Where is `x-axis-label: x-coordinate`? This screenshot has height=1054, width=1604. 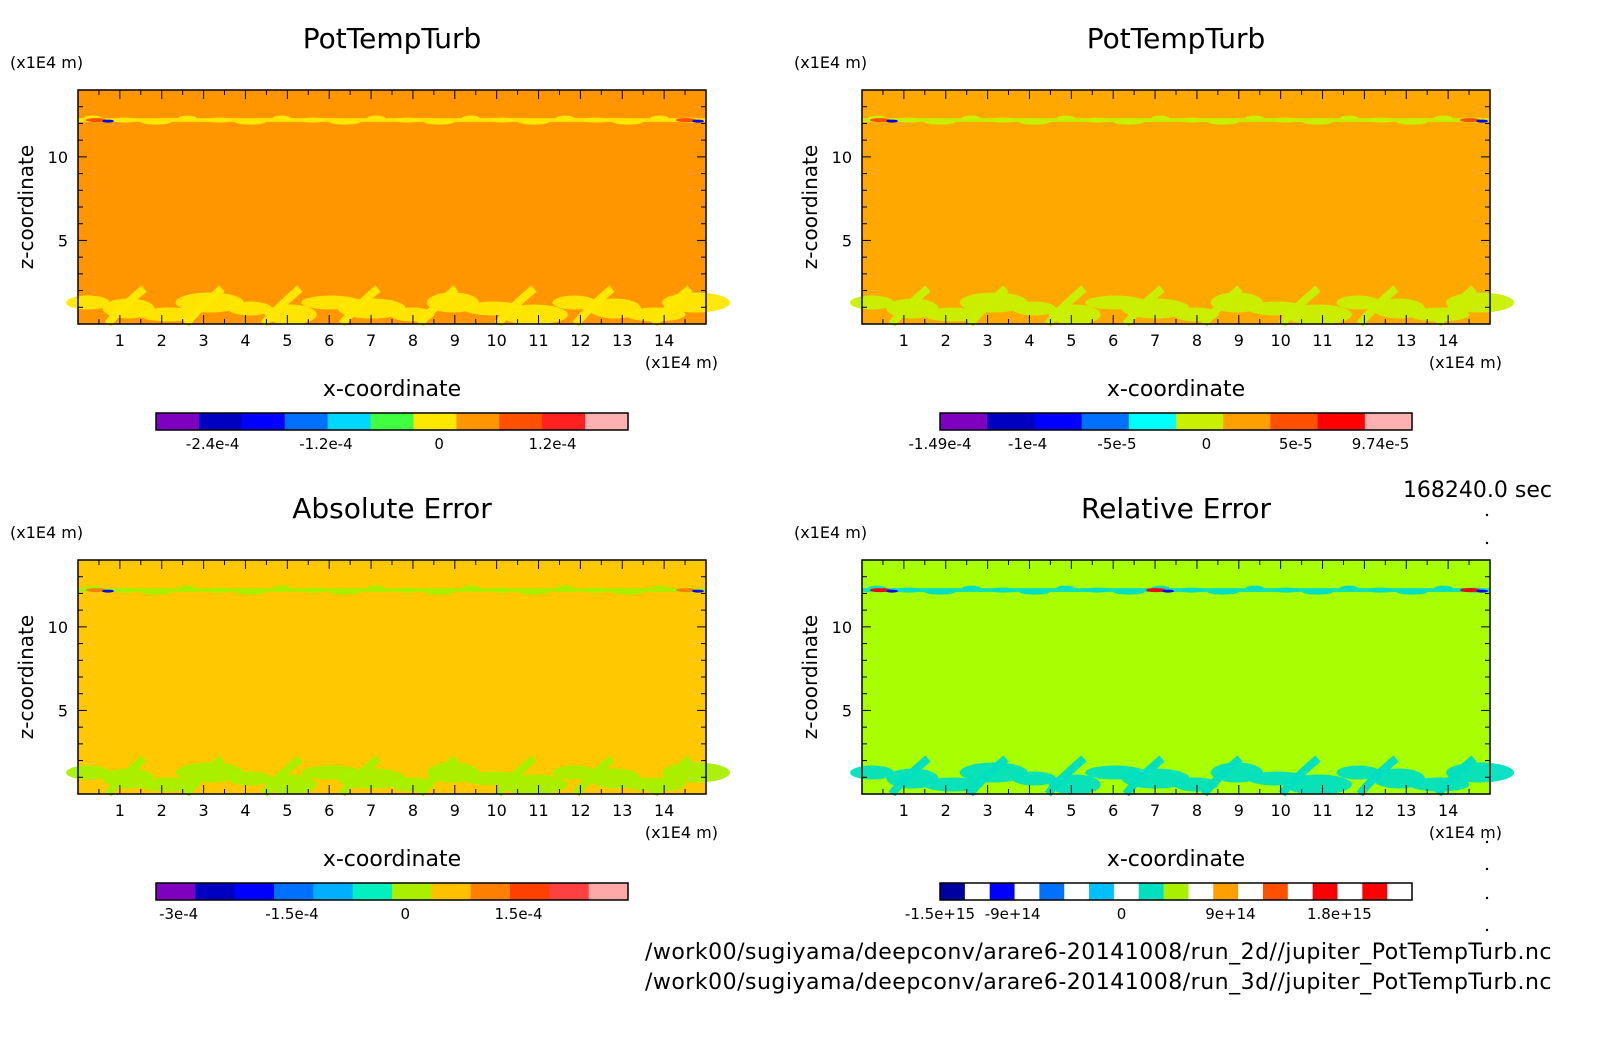 x-axis-label: x-coordinate is located at coordinates (392, 389).